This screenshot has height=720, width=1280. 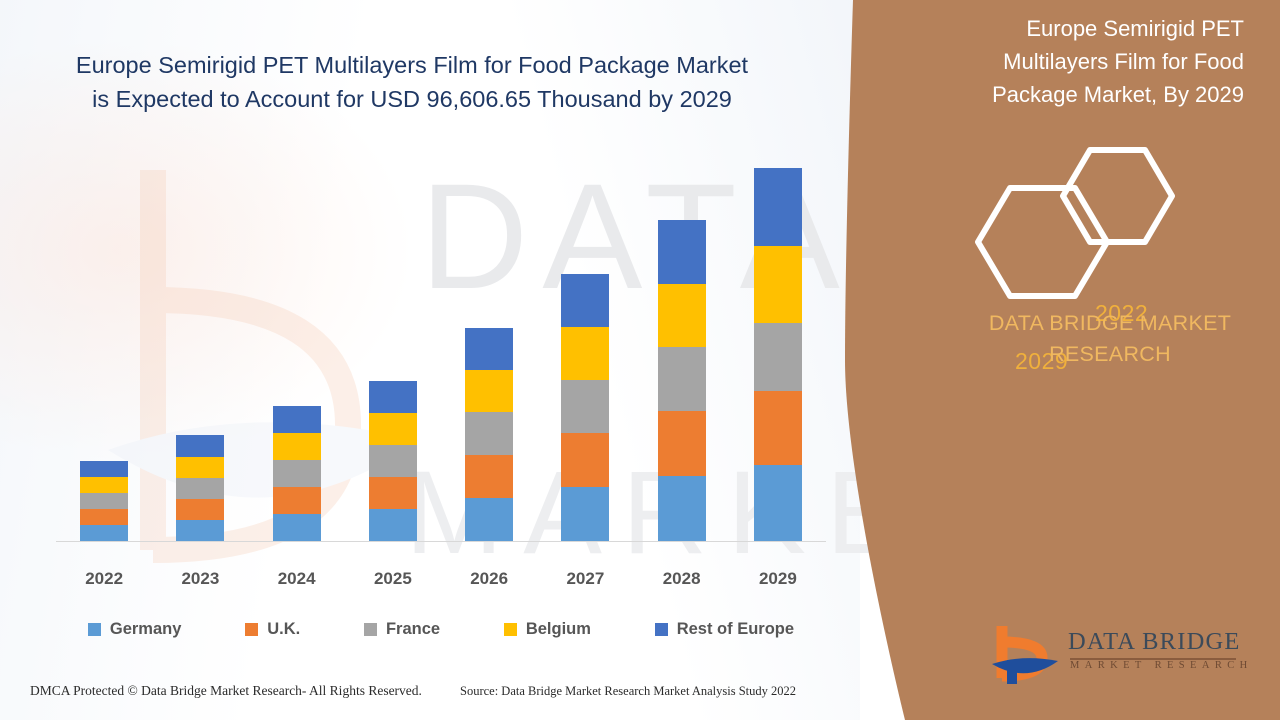 I want to click on legend-label: Rest of Europe, so click(x=735, y=628).